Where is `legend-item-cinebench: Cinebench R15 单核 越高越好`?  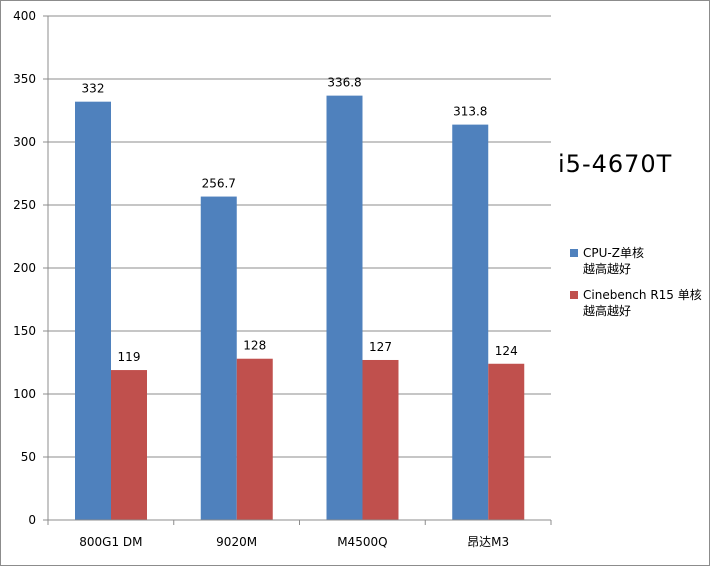
legend-item-cinebench: Cinebench R15 单核 越高越好 is located at coordinates (640, 303).